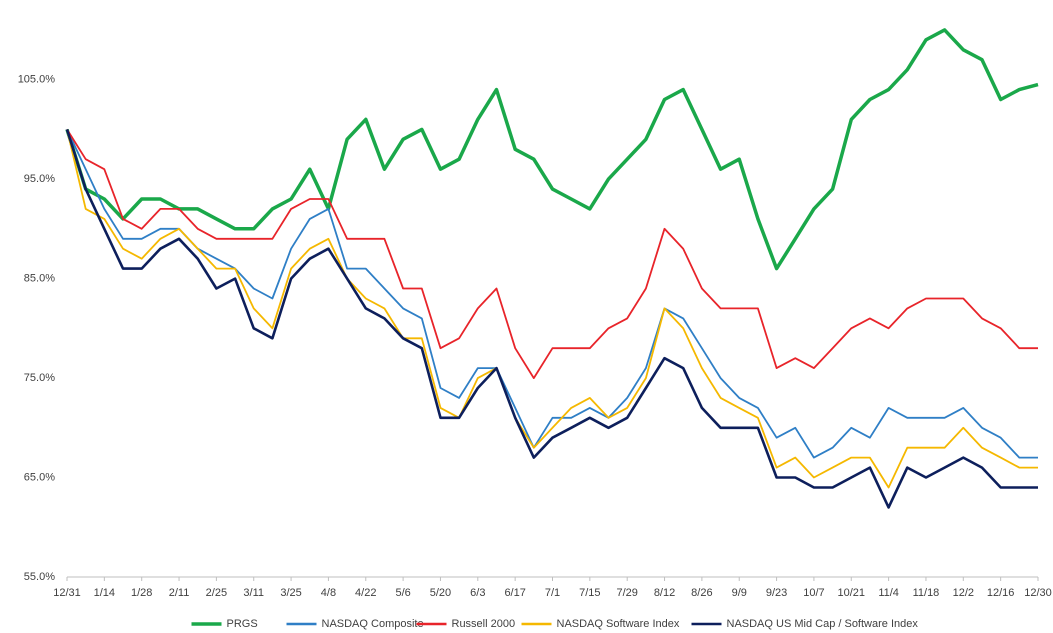 The image size is (1053, 633). I want to click on x-tick-label: 7/15, so click(589, 593).